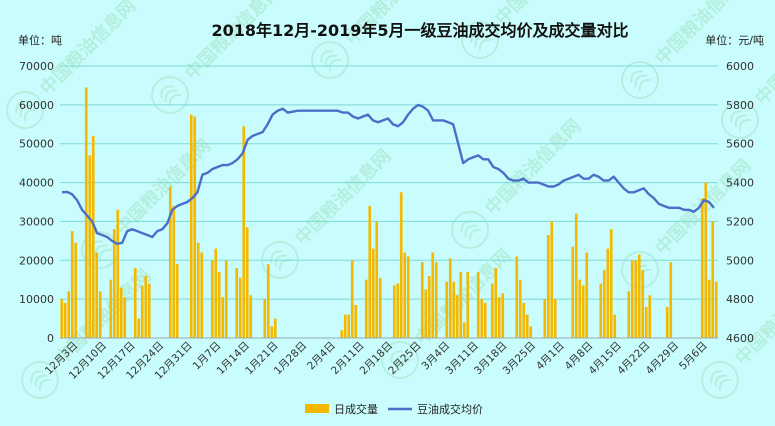  I want to click on right-tick-label: 5000, so click(740, 260).